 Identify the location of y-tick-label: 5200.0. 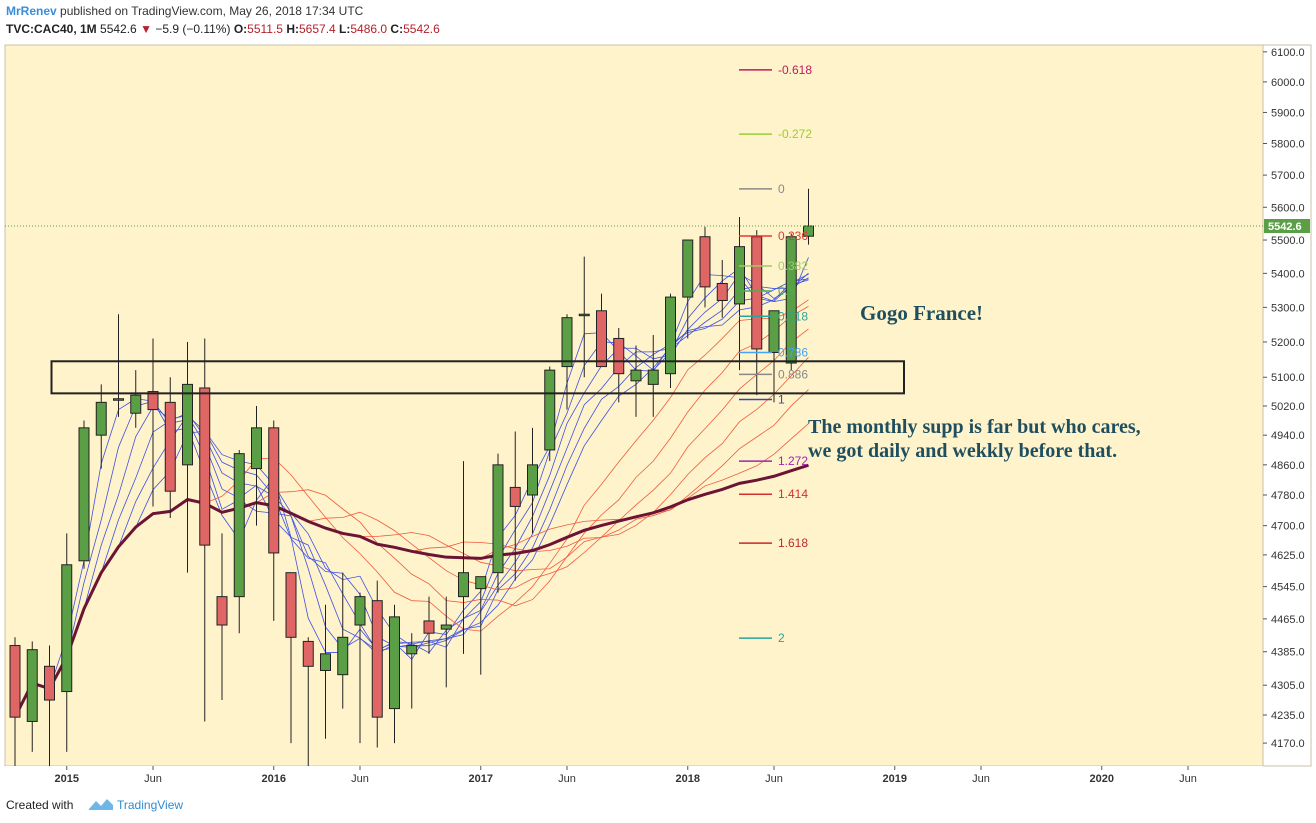
(1288, 343).